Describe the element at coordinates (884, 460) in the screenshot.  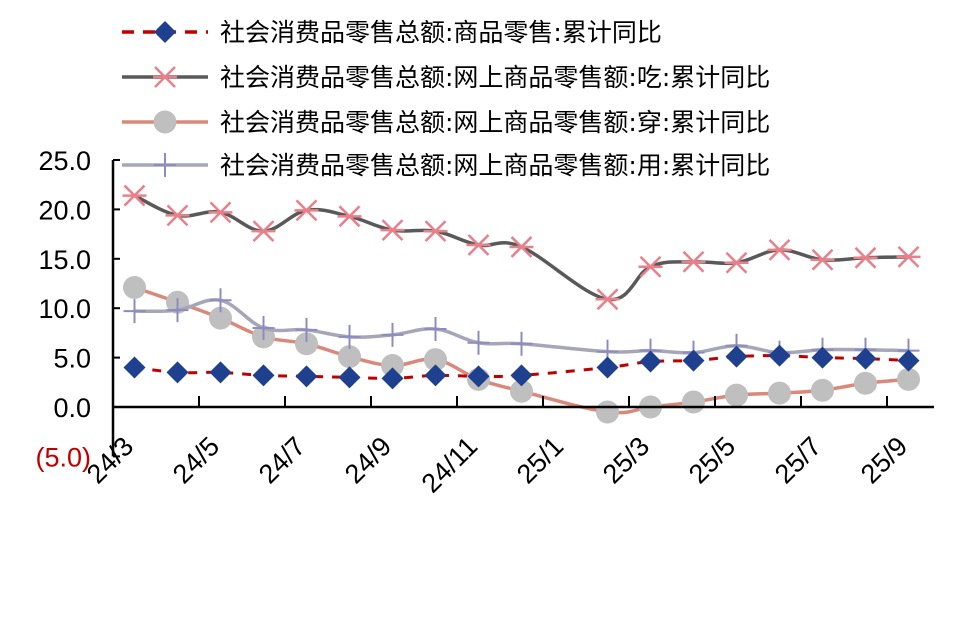
I see `x-tick-label: 25/9` at that location.